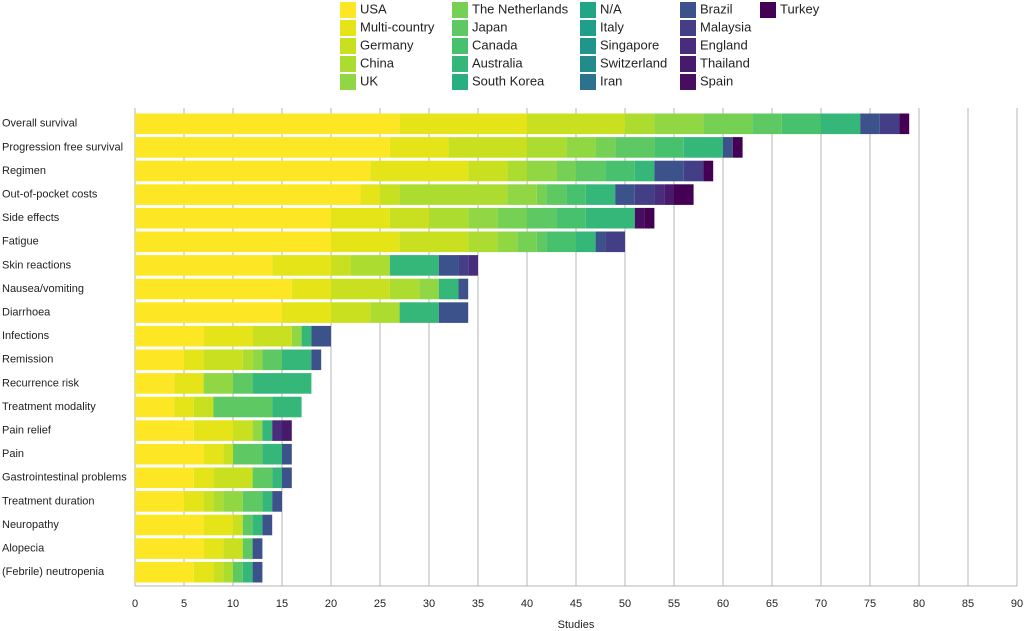 Image resolution: width=1024 pixels, height=631 pixels. Describe the element at coordinates (377, 62) in the screenshot. I see `legend-label: China` at that location.